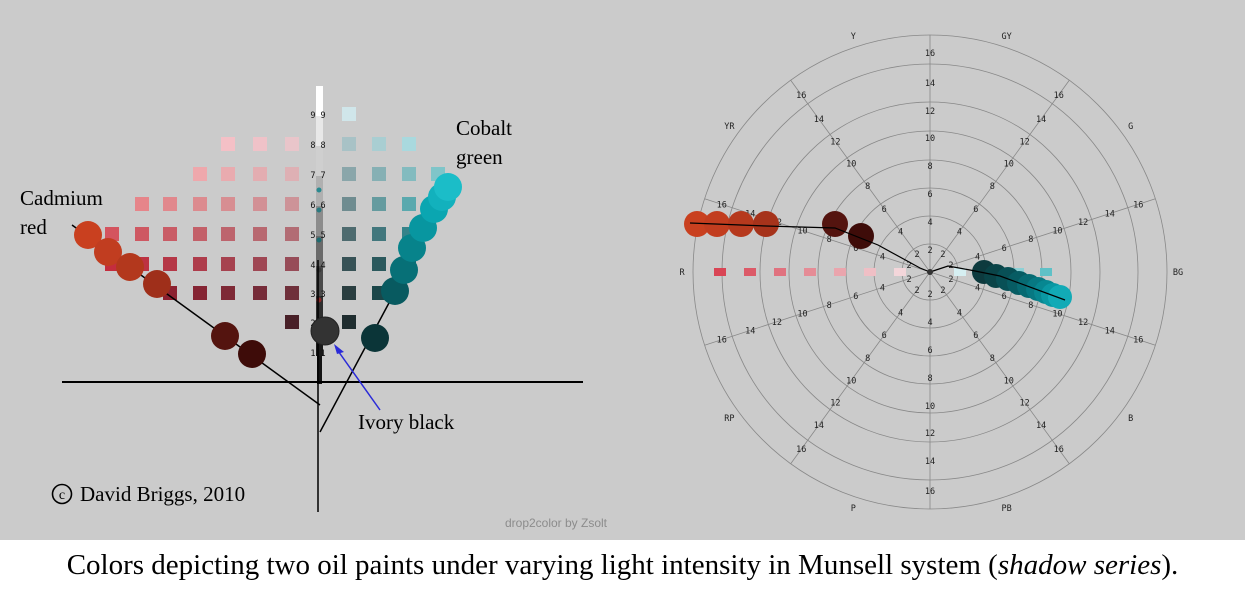 The height and width of the screenshot is (590, 1245). I want to click on value-axis-segment, so click(319, 101).